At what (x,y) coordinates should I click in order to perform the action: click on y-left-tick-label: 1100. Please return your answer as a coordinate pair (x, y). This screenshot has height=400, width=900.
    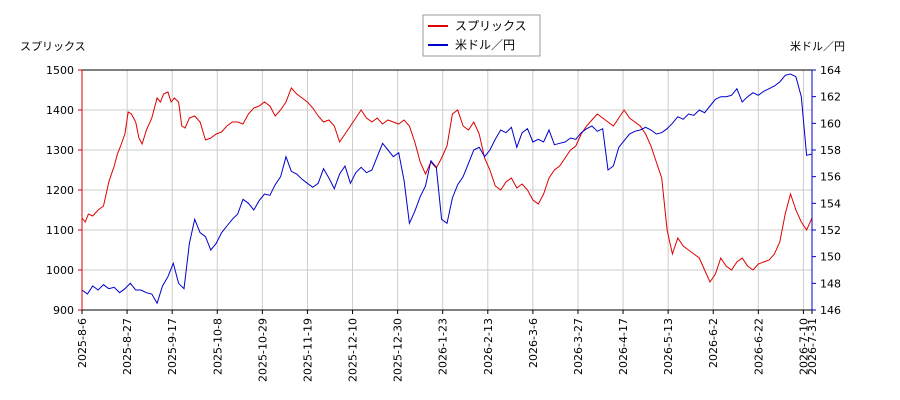
    Looking at the image, I should click on (60, 230).